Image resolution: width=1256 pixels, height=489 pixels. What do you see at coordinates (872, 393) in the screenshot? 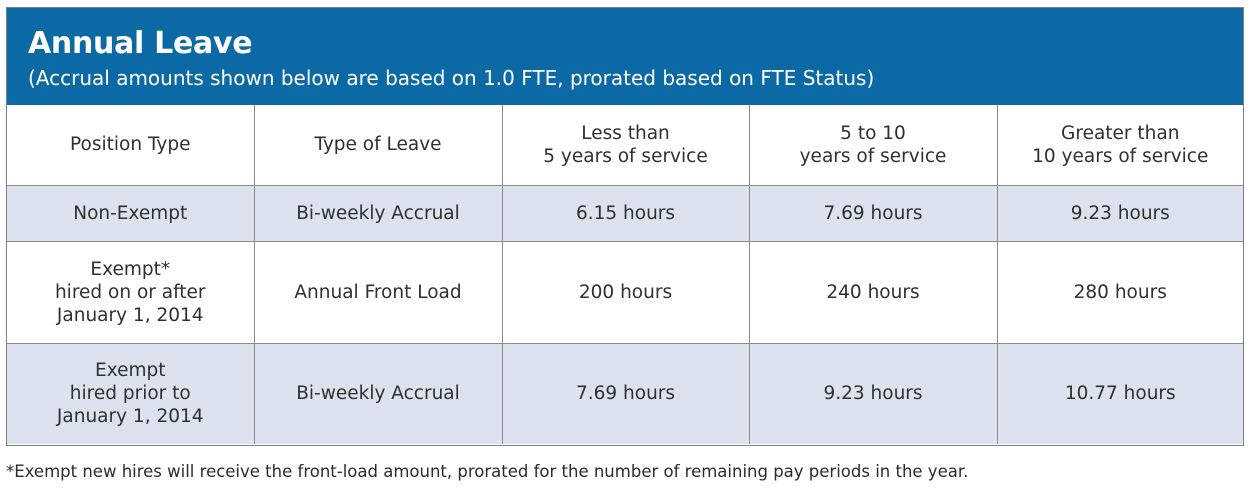
I see `cell-5-to-10: 9.23 hours` at bounding box center [872, 393].